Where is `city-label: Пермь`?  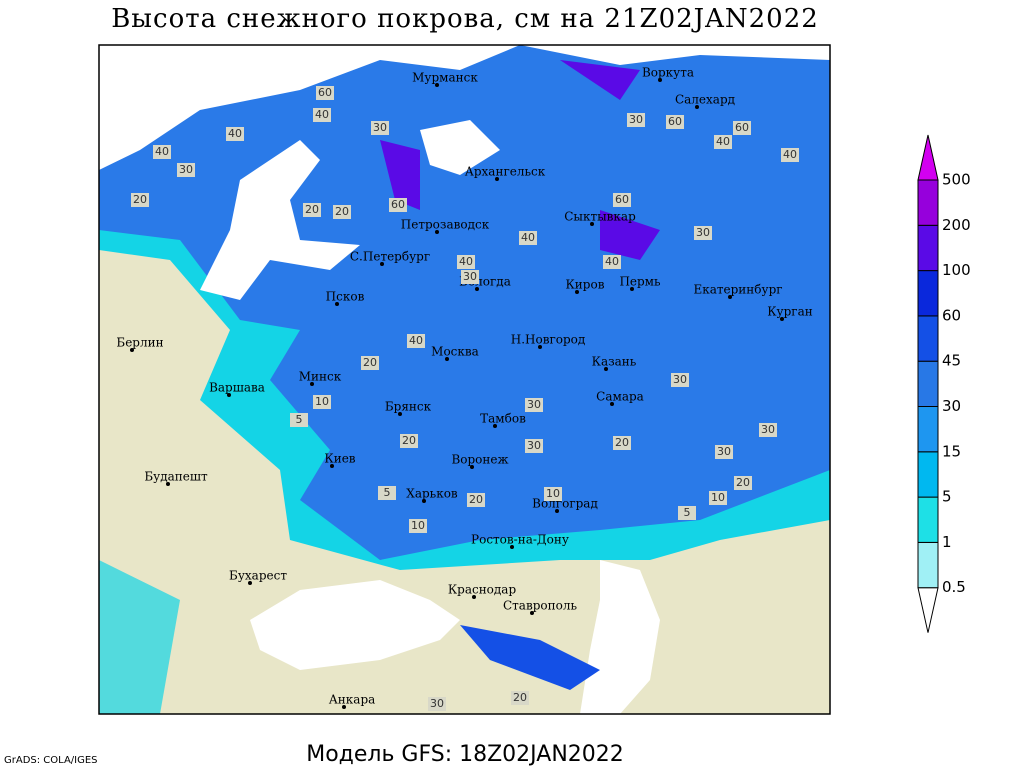 city-label: Пермь is located at coordinates (640, 282).